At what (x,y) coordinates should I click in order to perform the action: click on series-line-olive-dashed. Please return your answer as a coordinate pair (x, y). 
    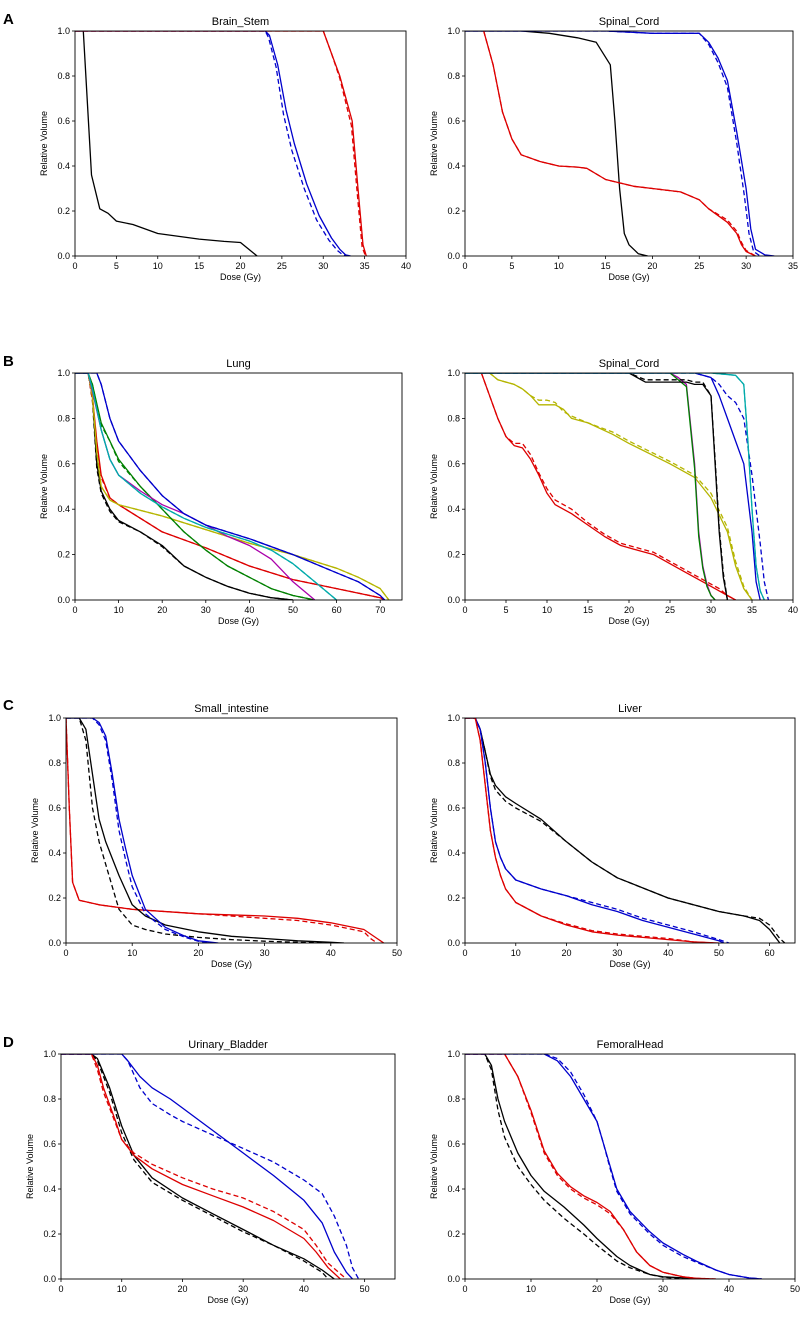
    Looking at the image, I should click on (232, 486).